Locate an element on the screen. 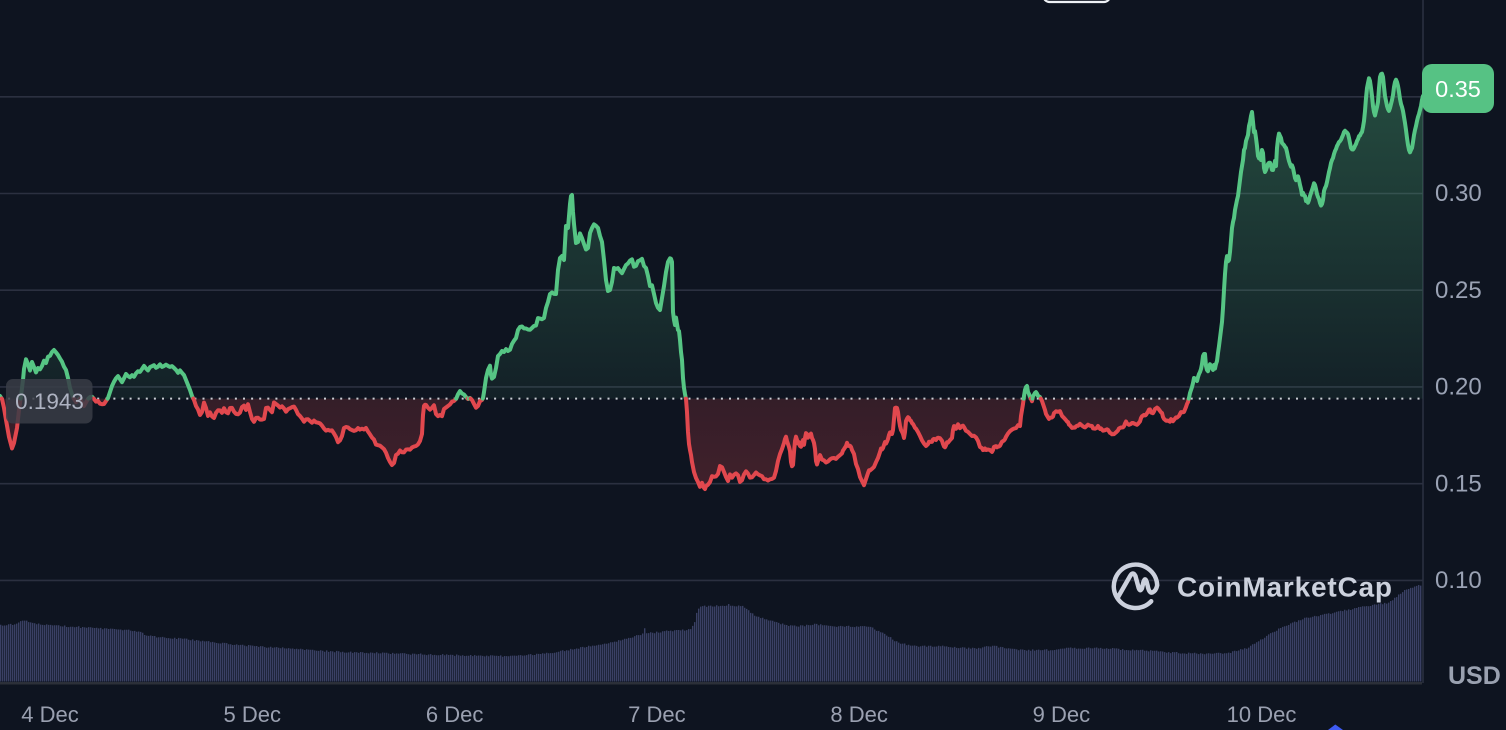  svg-text: 10 Dec is located at coordinates (1262, 714).